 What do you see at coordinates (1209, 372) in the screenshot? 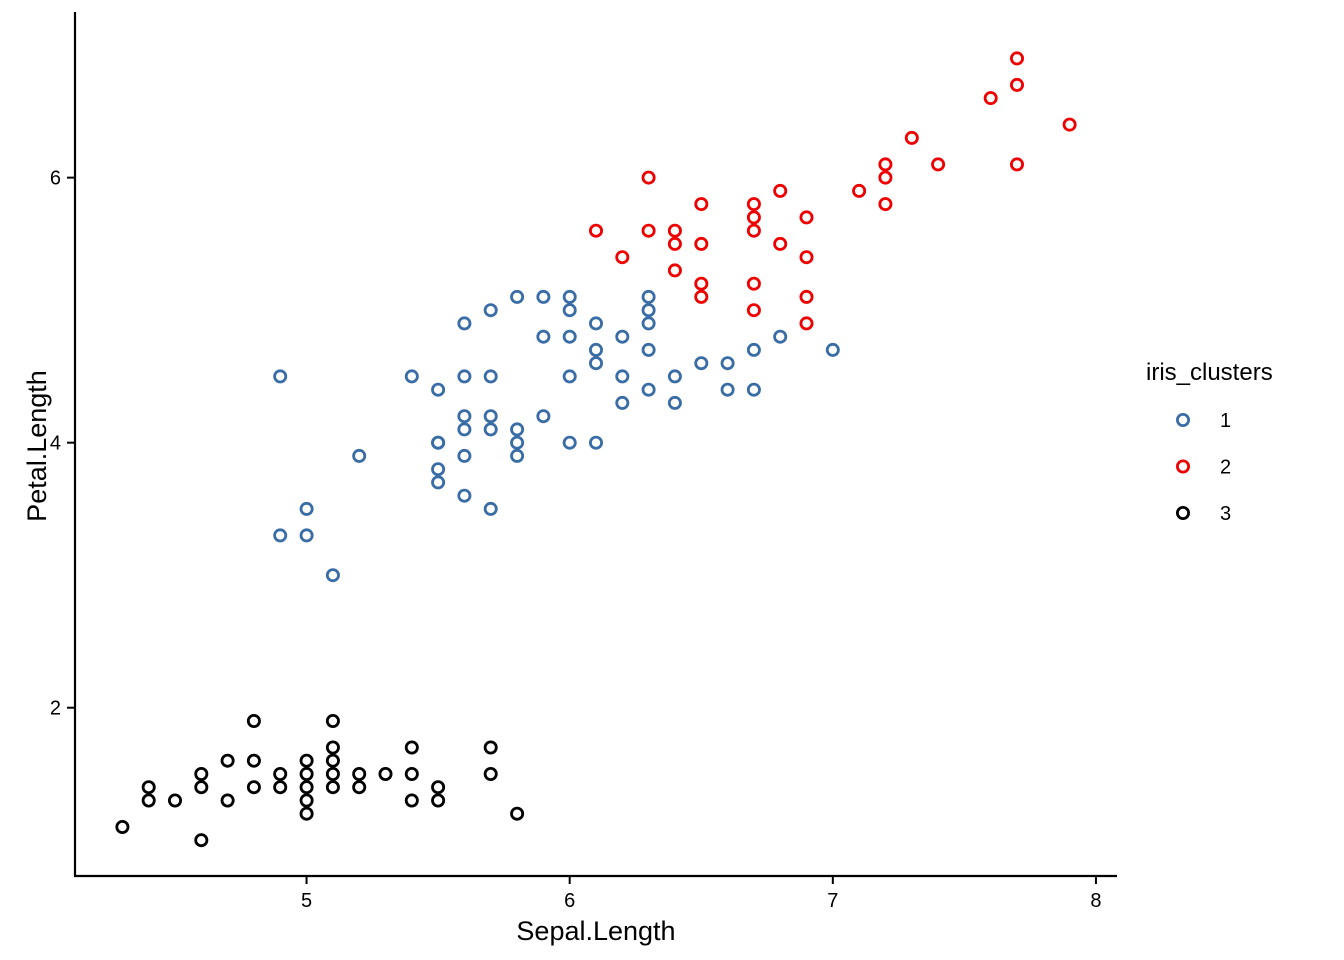
I see `legend-title: iris_clusters` at bounding box center [1209, 372].